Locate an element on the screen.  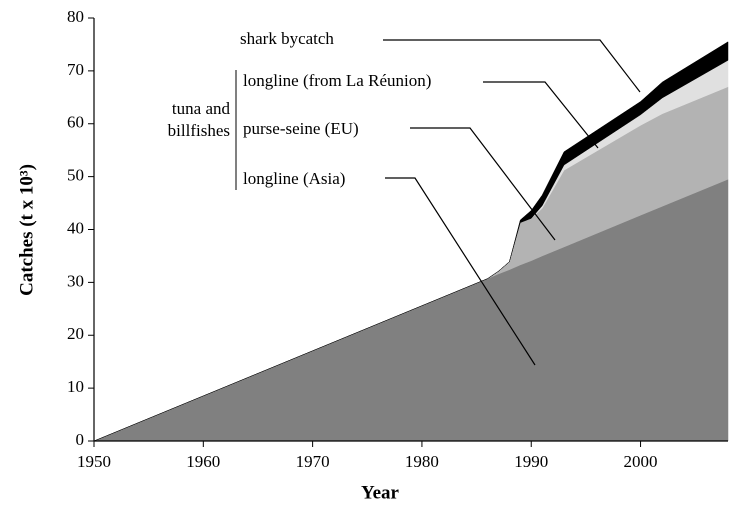
x-tick-label: 1980 is located at coordinates (422, 461).